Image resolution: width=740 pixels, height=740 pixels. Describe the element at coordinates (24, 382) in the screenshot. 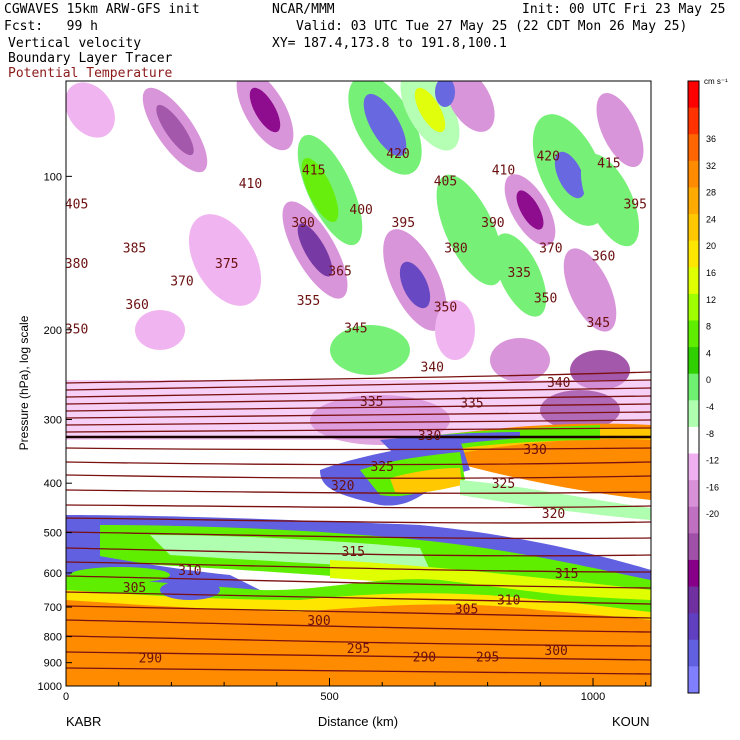

I see `y-axis-title: Pressure (hPa), log scale` at that location.